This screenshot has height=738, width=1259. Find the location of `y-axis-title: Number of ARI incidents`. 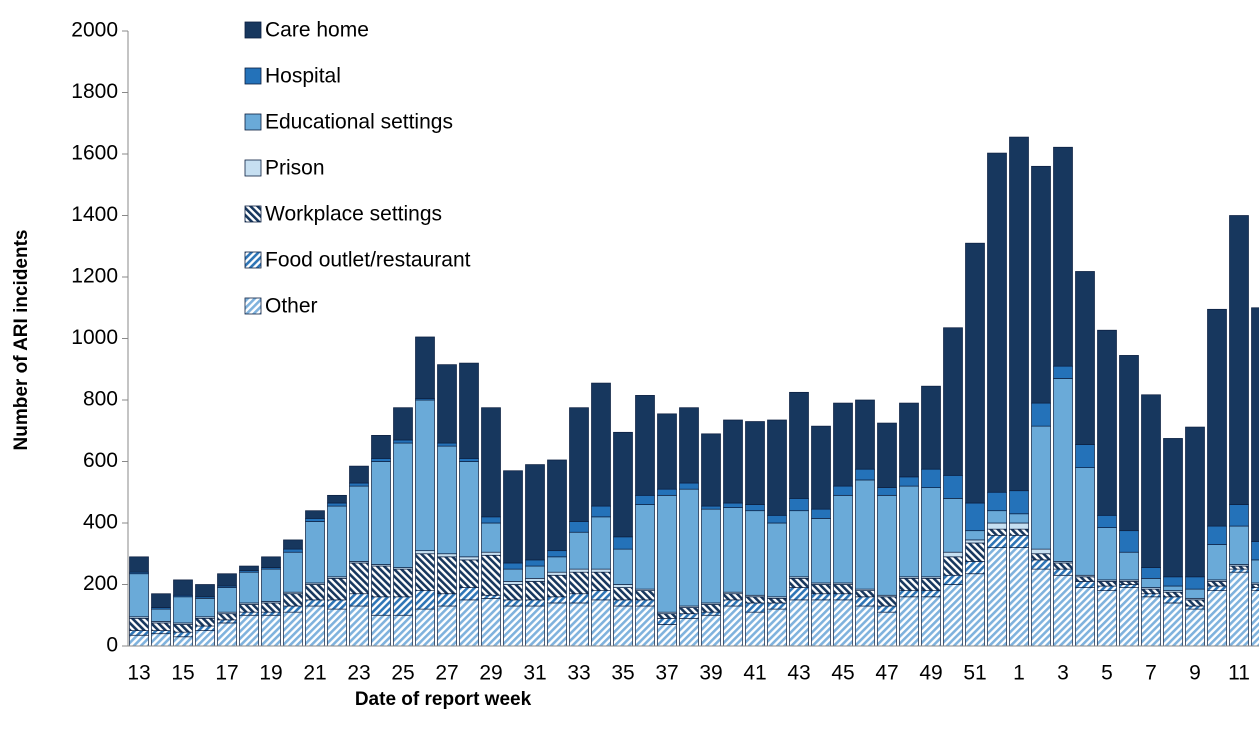

y-axis-title: Number of ARI incidents is located at coordinates (21, 340).